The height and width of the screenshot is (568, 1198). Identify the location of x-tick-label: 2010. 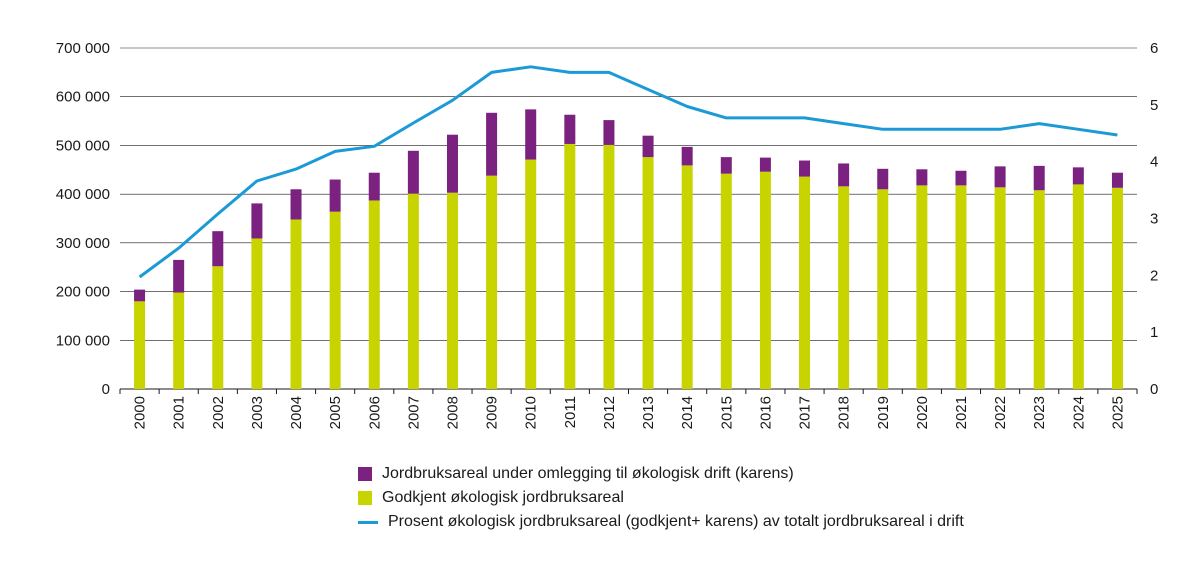
(531, 412).